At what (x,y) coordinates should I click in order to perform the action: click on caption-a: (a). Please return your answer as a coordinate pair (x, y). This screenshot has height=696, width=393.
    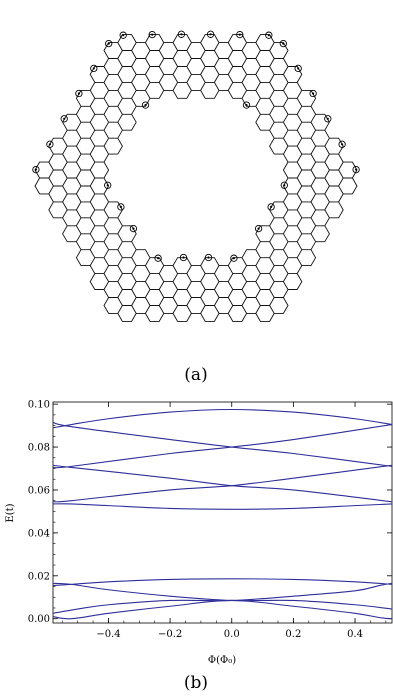
    Looking at the image, I should click on (195, 375).